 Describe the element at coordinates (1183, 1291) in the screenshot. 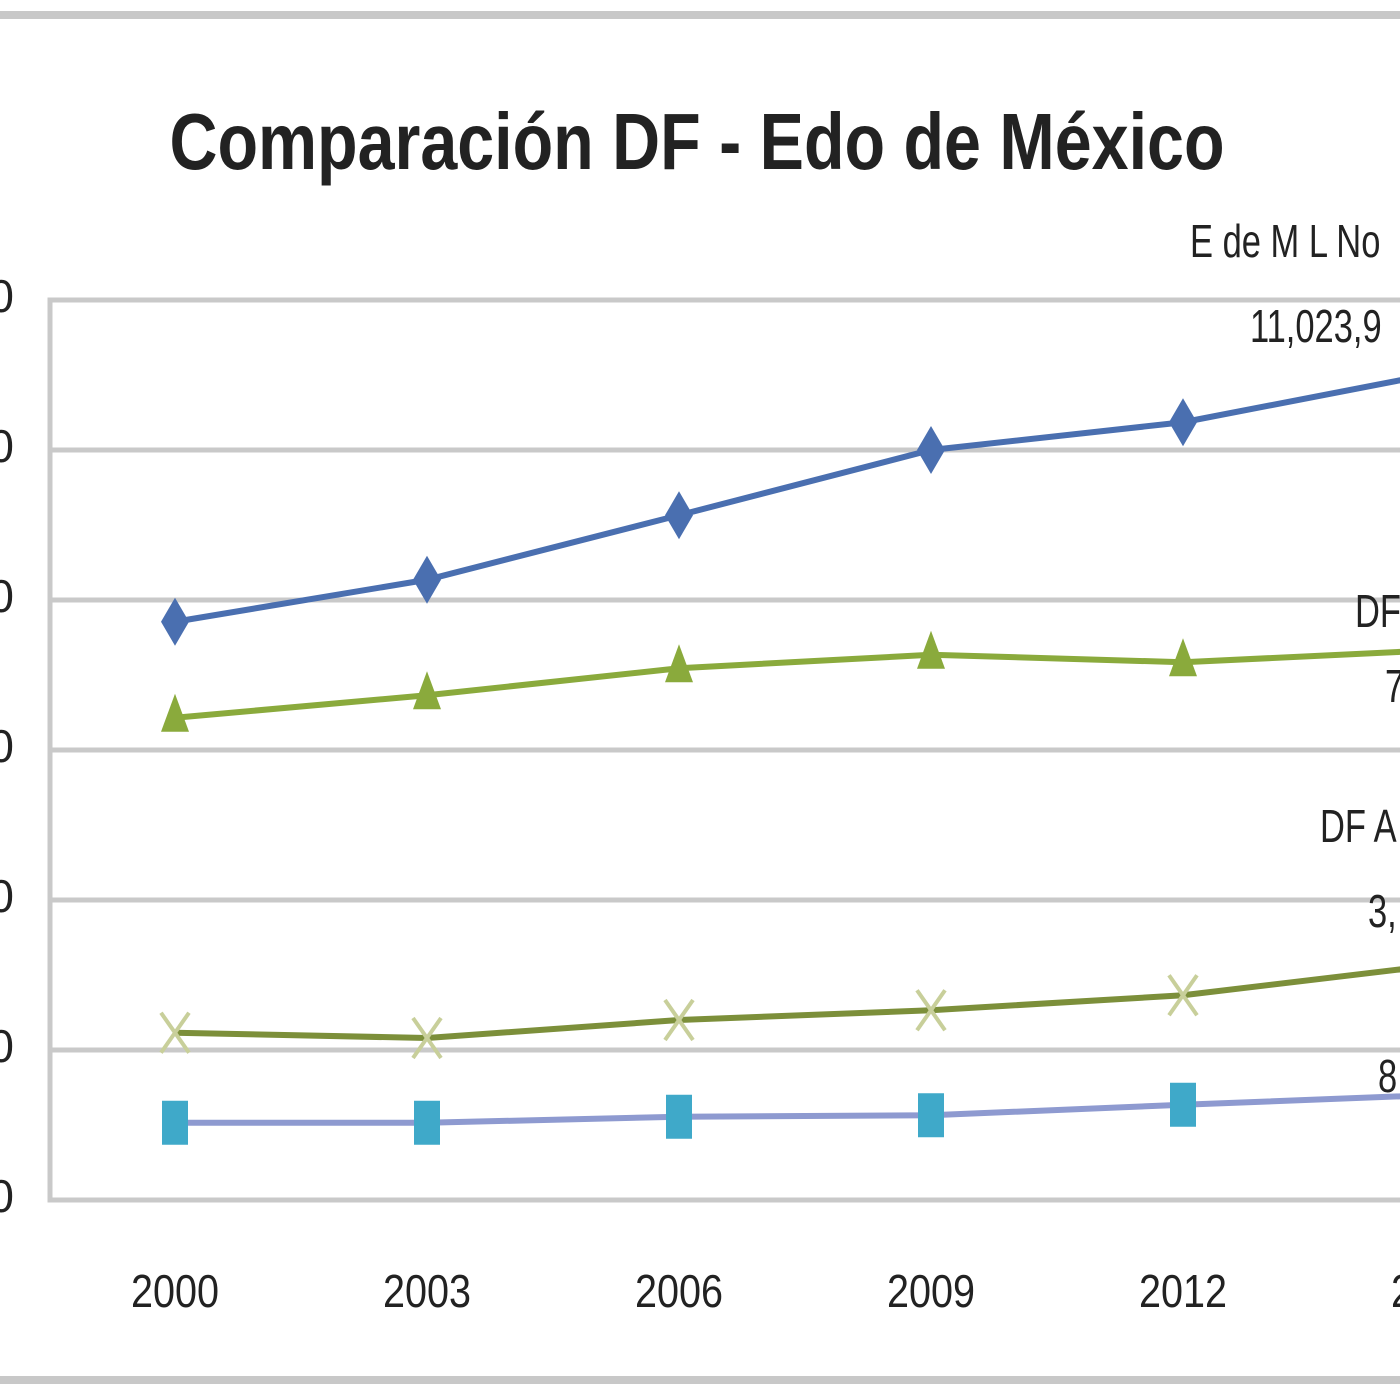

I see `x-tick-label: 2012` at that location.